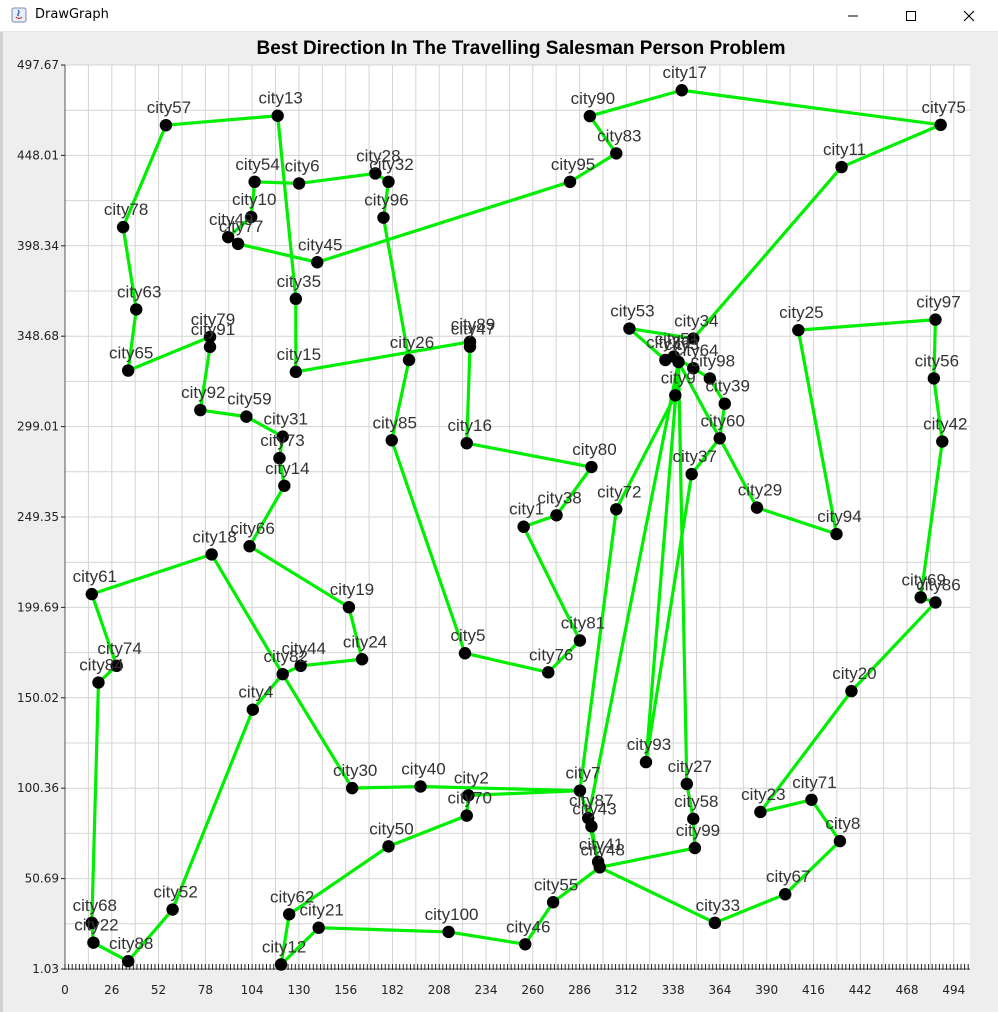  I want to click on y-tick-label: 299.01, so click(38, 427).